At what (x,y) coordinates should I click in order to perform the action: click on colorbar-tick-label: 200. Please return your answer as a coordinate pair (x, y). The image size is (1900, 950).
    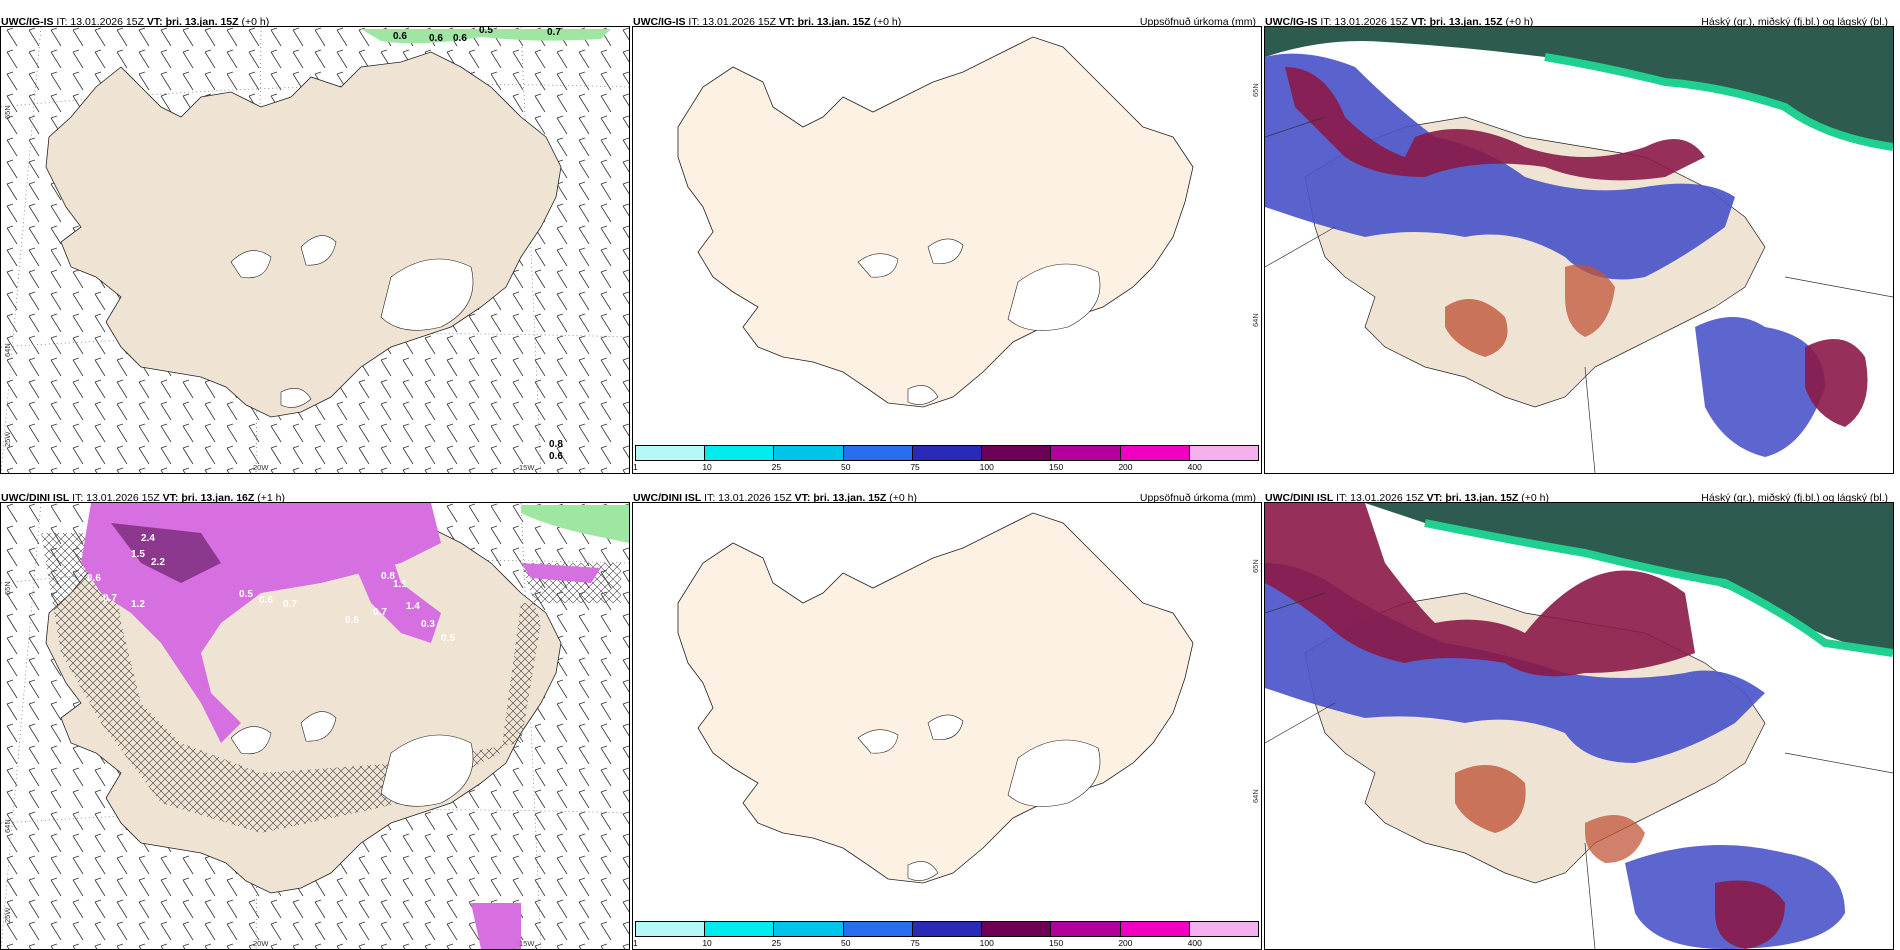
    Looking at the image, I should click on (1125, 943).